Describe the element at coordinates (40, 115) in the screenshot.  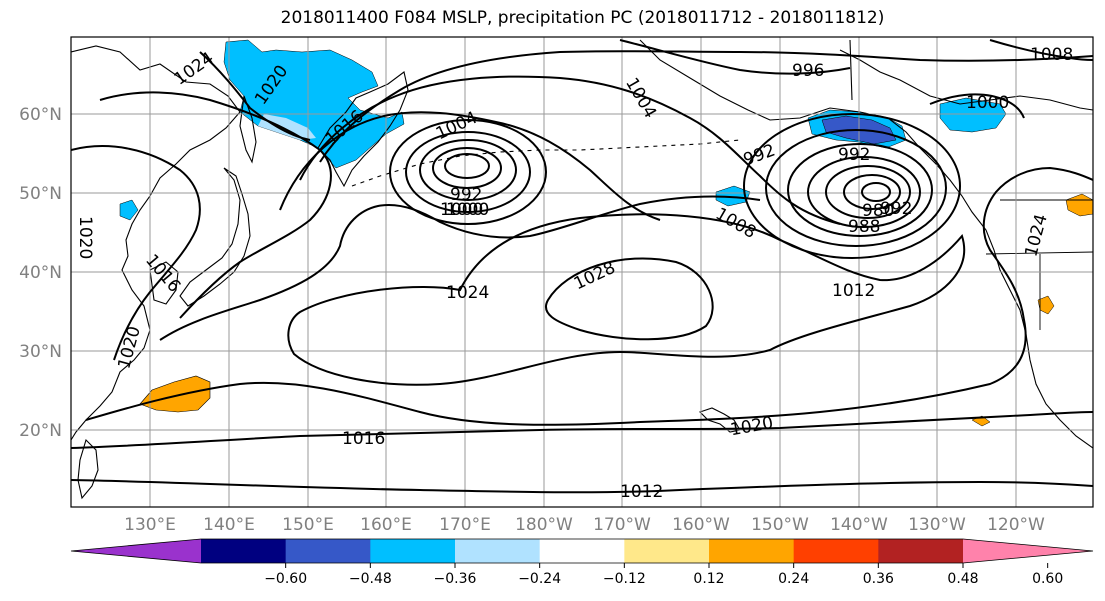
I see `latitude-label: 60°N` at that location.